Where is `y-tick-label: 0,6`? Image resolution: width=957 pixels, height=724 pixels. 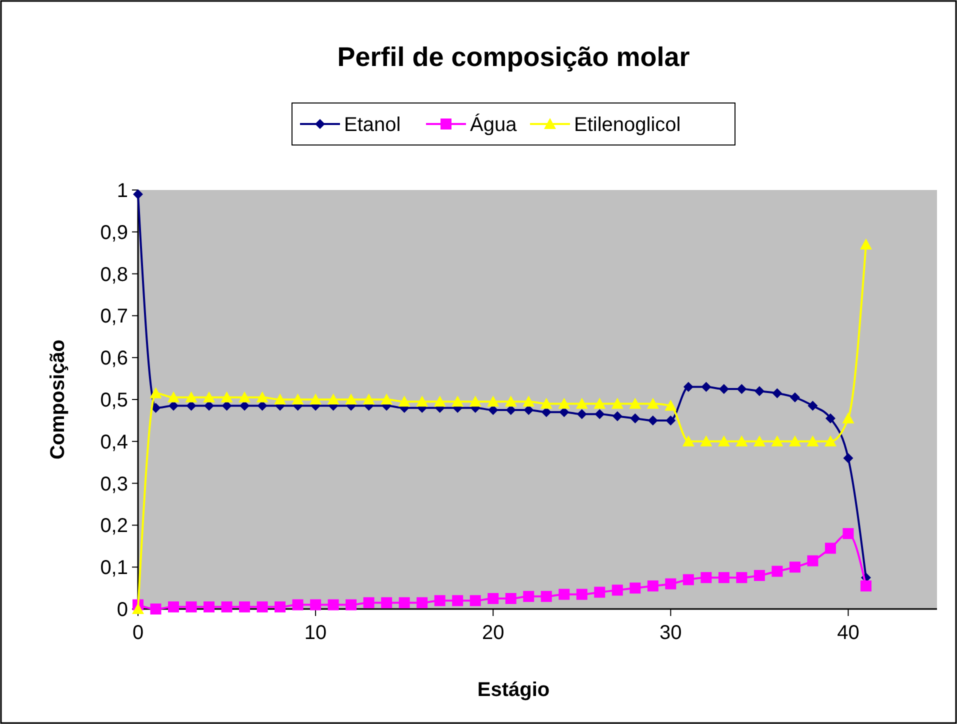 y-tick-label: 0,6 is located at coordinates (114, 359).